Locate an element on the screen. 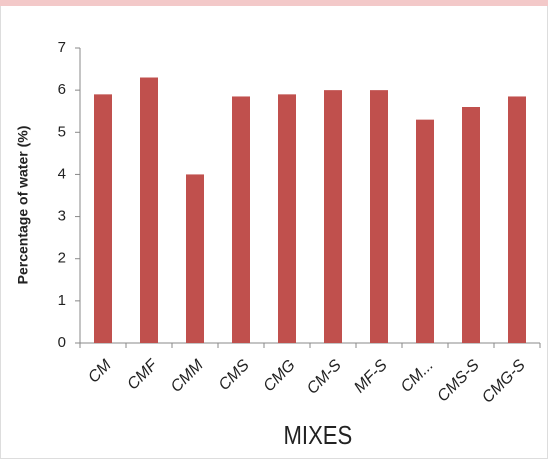 Image resolution: width=548 pixels, height=459 pixels. x-axis-title: MIXES is located at coordinates (318, 435).